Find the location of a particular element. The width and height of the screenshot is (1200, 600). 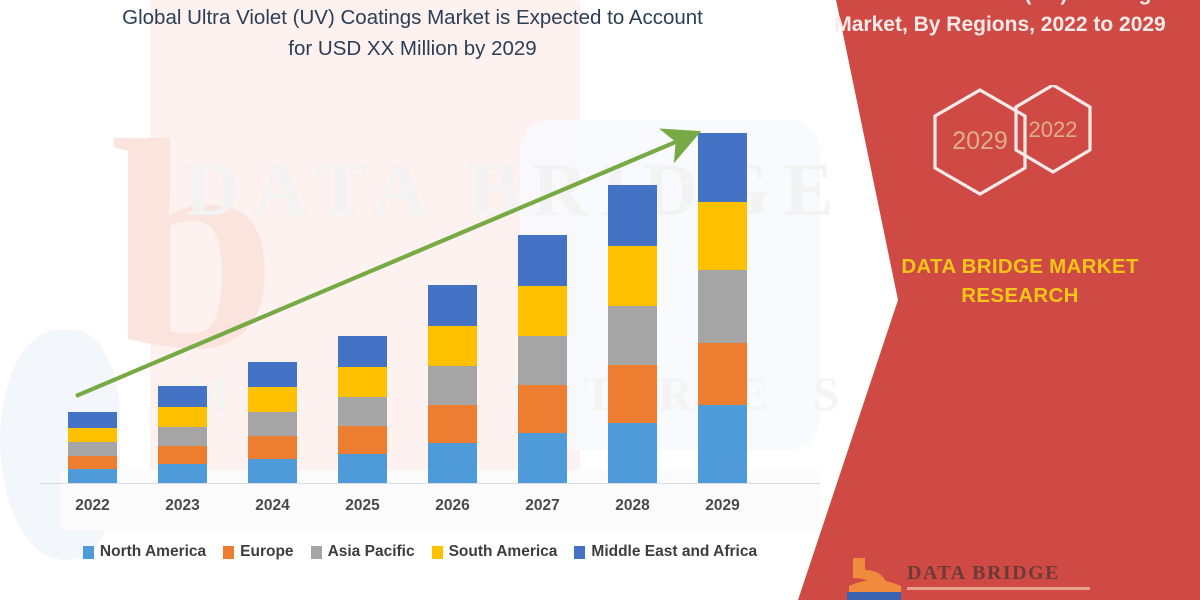

x-axis-label-2025: 2025 is located at coordinates (362, 505).